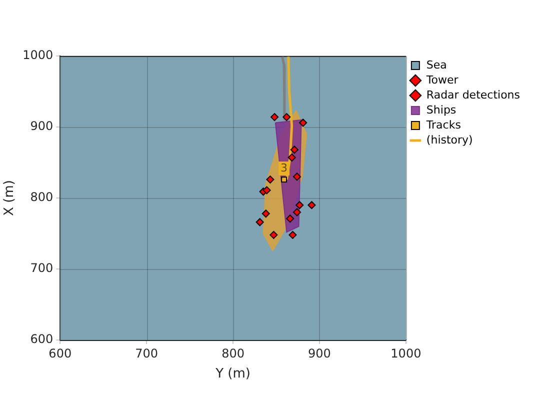 This screenshot has height=420, width=560. Describe the element at coordinates (441, 109) in the screenshot. I see `legend-label: Ships` at that location.